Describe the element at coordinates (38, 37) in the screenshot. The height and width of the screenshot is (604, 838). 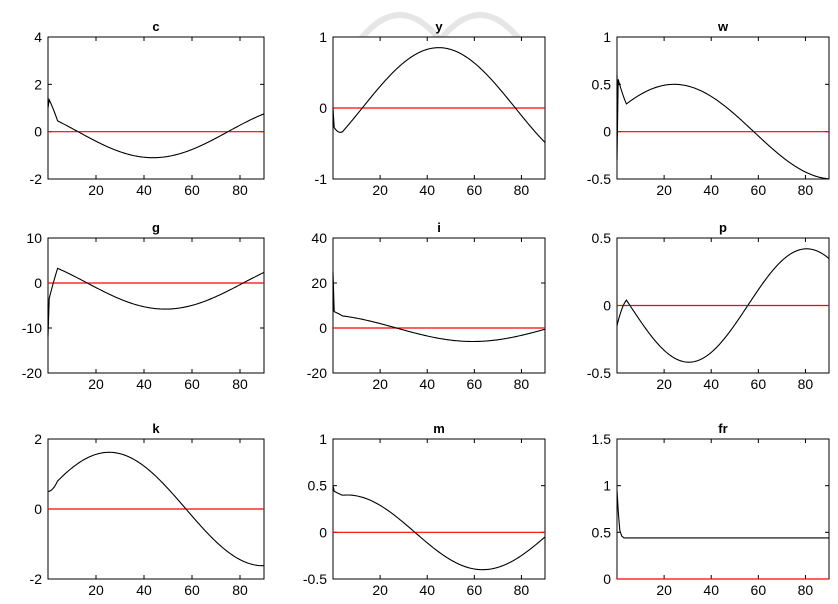
I see `y-tick-label: 4` at that location.